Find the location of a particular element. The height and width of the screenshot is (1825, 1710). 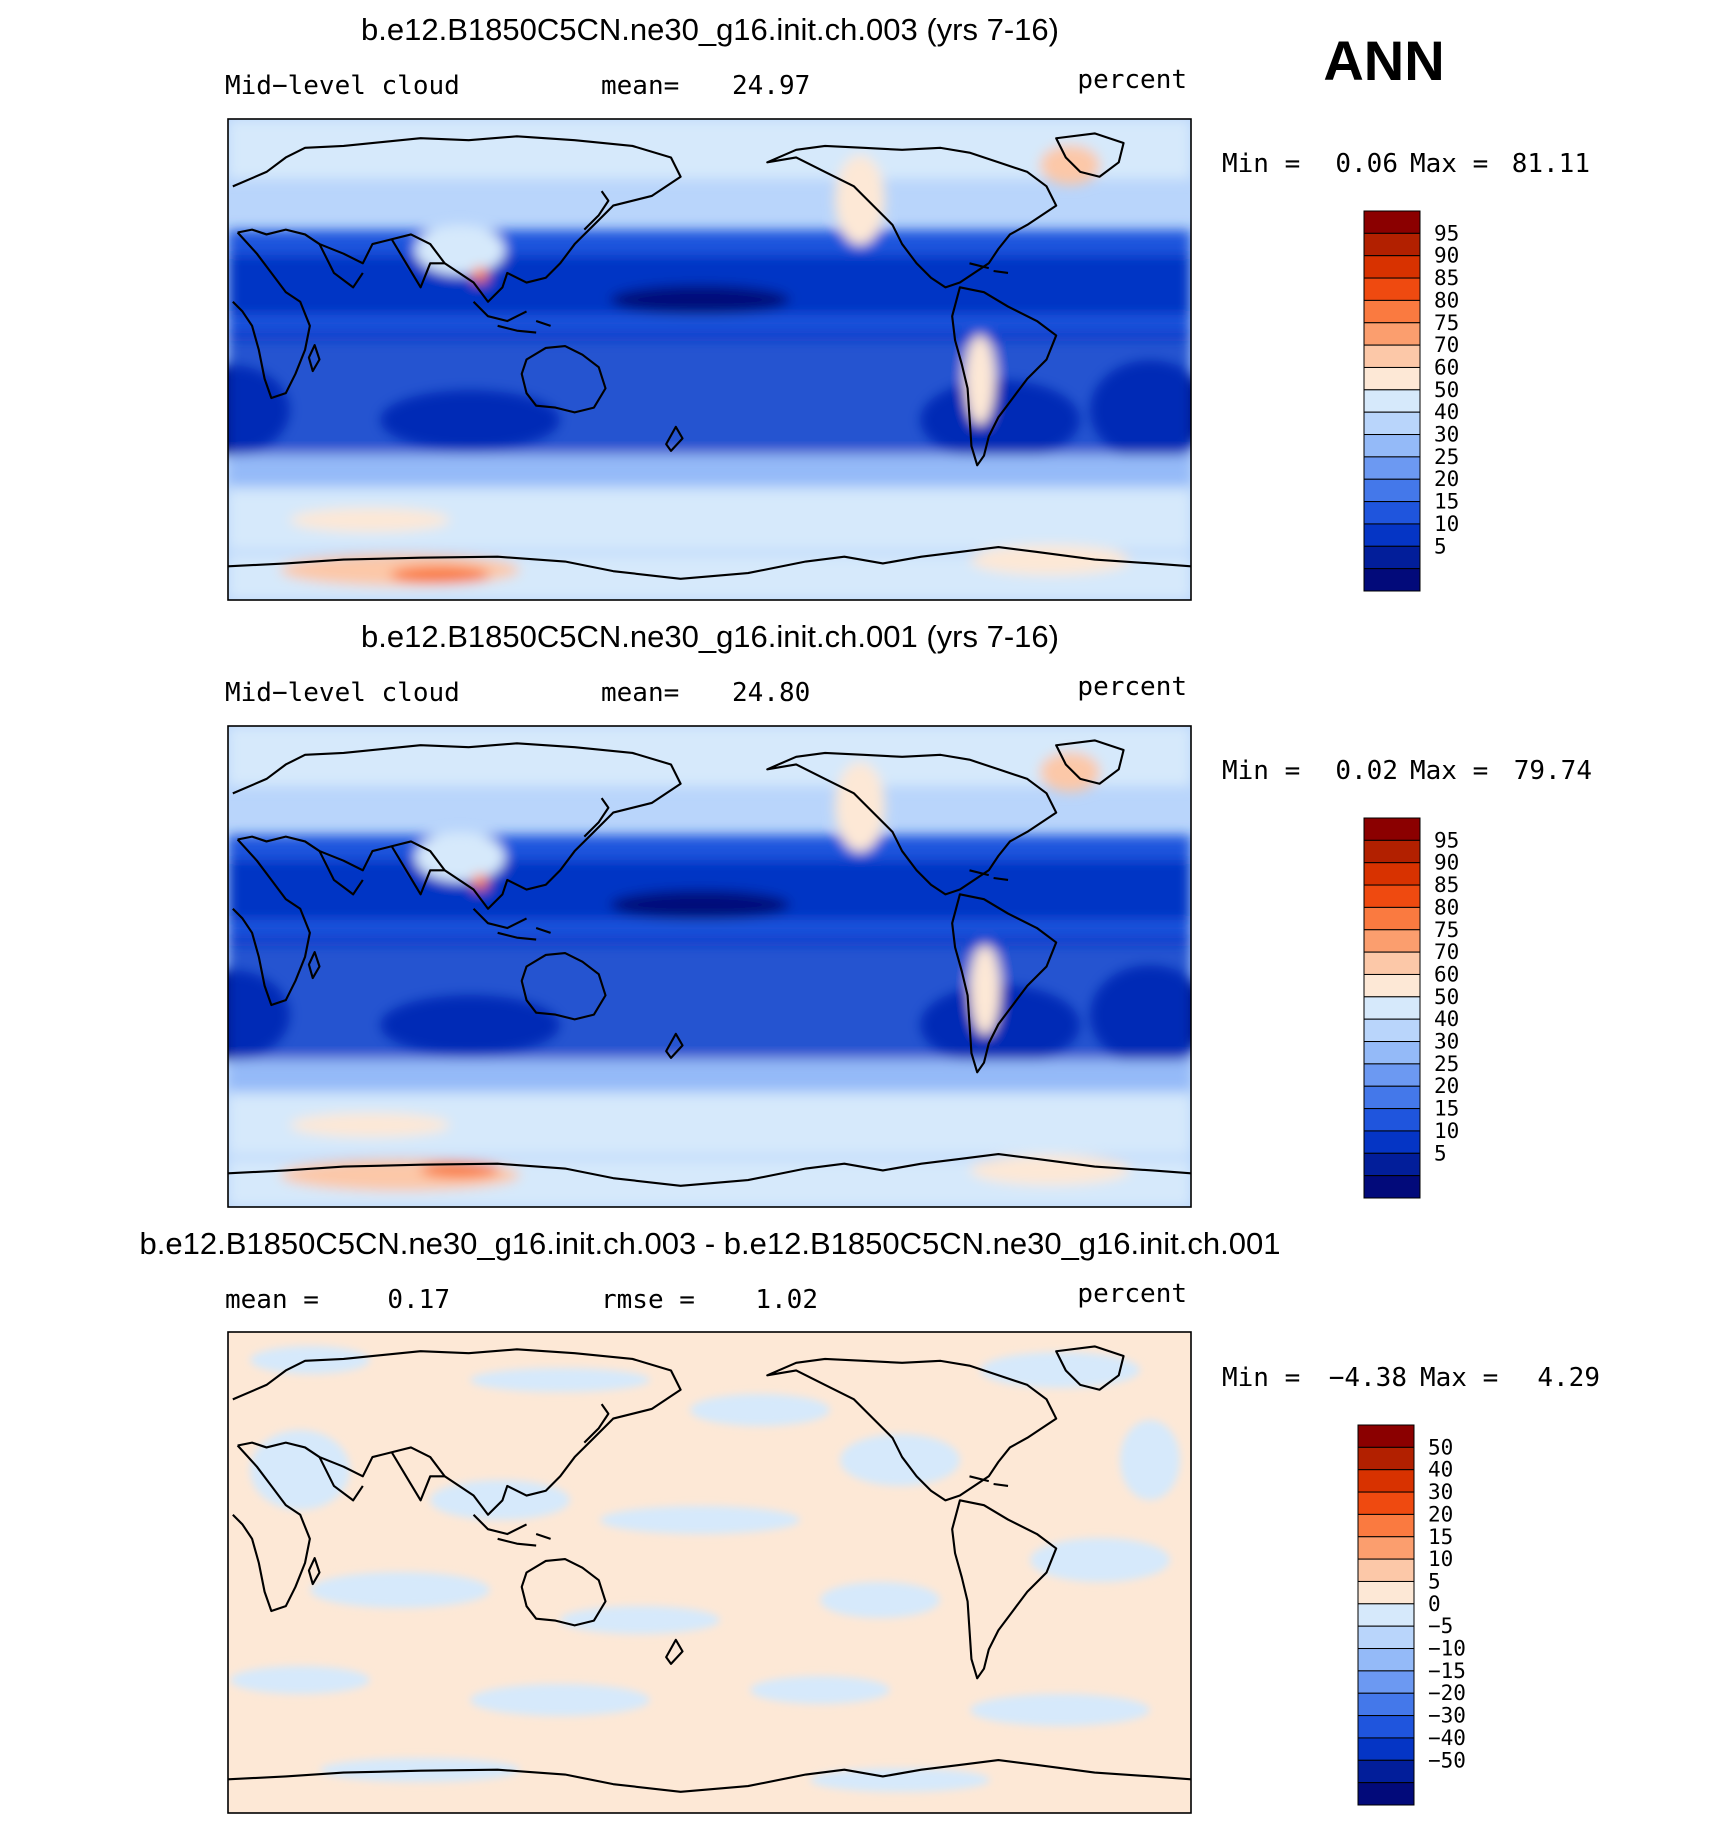

min-value: 0.06 is located at coordinates (1366, 164).